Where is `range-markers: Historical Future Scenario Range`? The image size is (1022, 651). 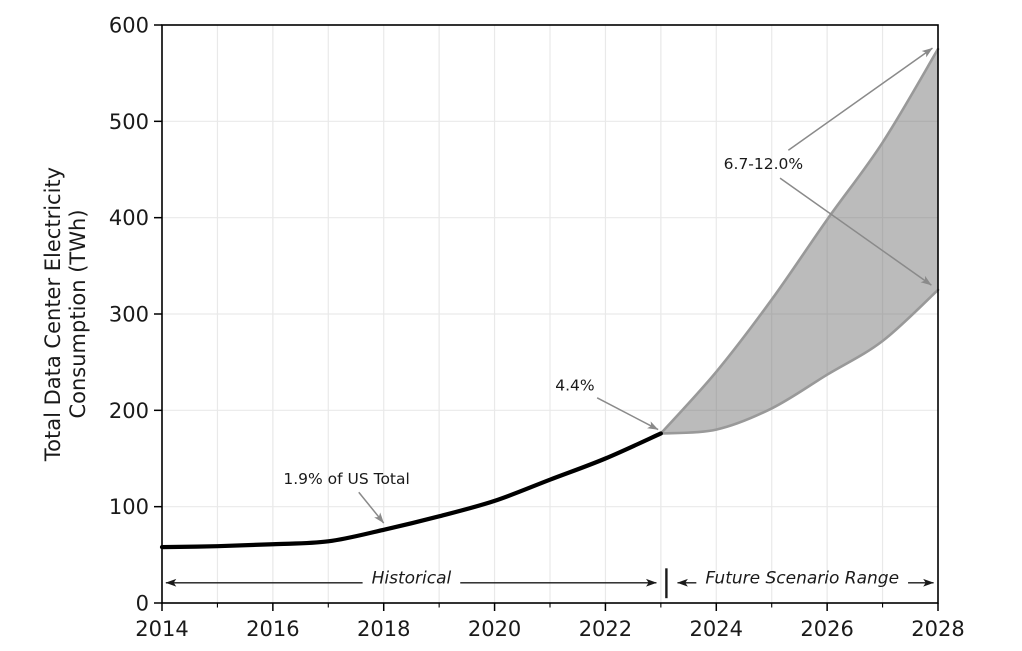 range-markers: Historical Future Scenario Range is located at coordinates (549, 583).